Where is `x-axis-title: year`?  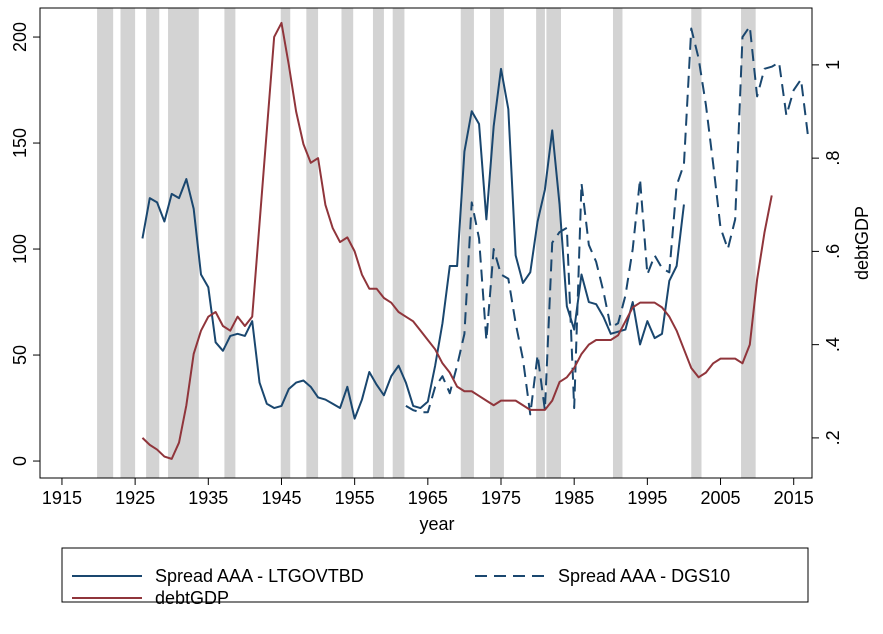
x-axis-title: year is located at coordinates (436, 524).